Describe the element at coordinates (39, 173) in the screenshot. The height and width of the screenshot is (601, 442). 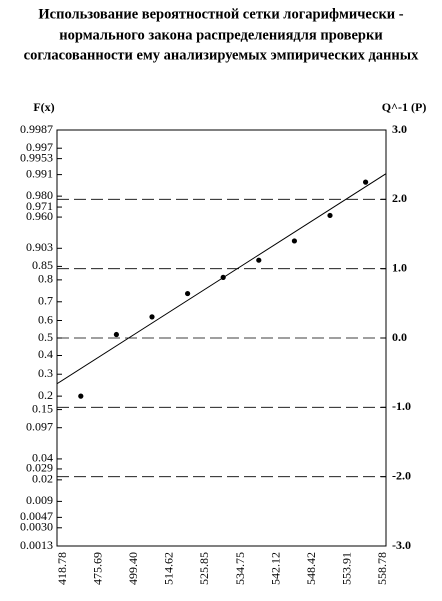
I see `y-tick-label: 0.991` at that location.